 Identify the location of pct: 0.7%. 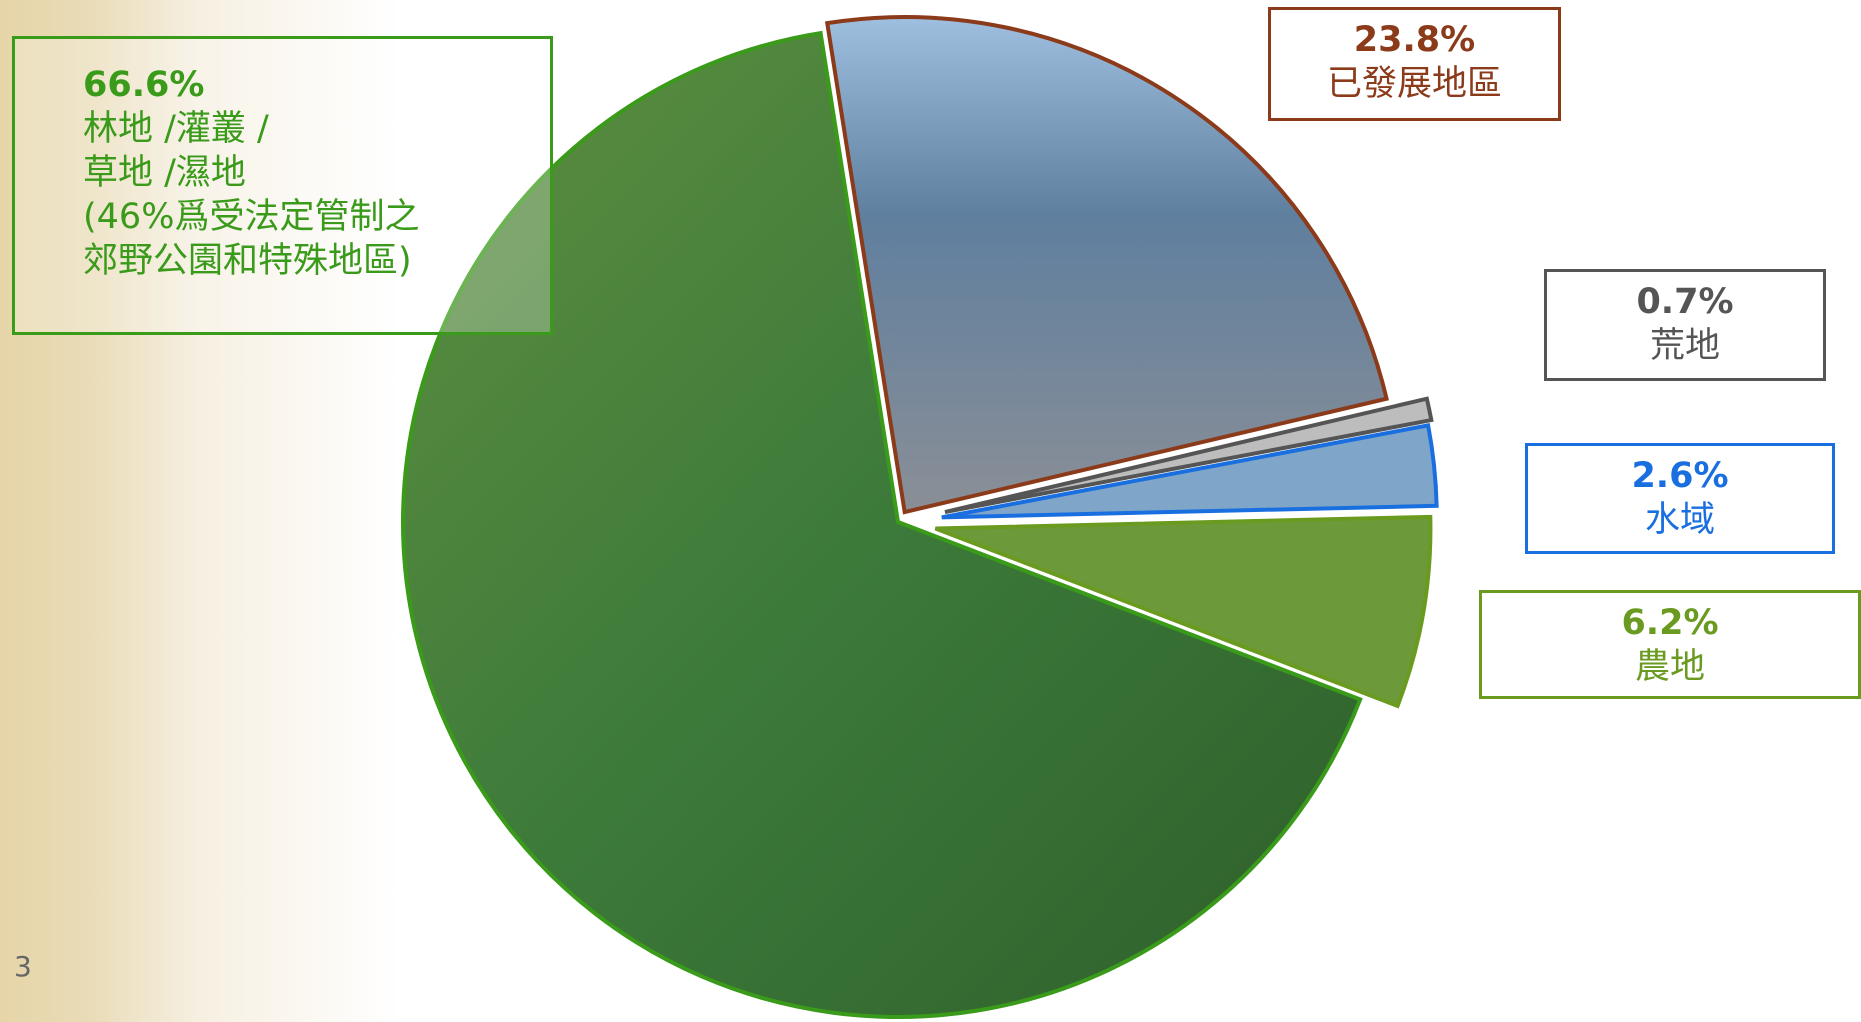
(1685, 302).